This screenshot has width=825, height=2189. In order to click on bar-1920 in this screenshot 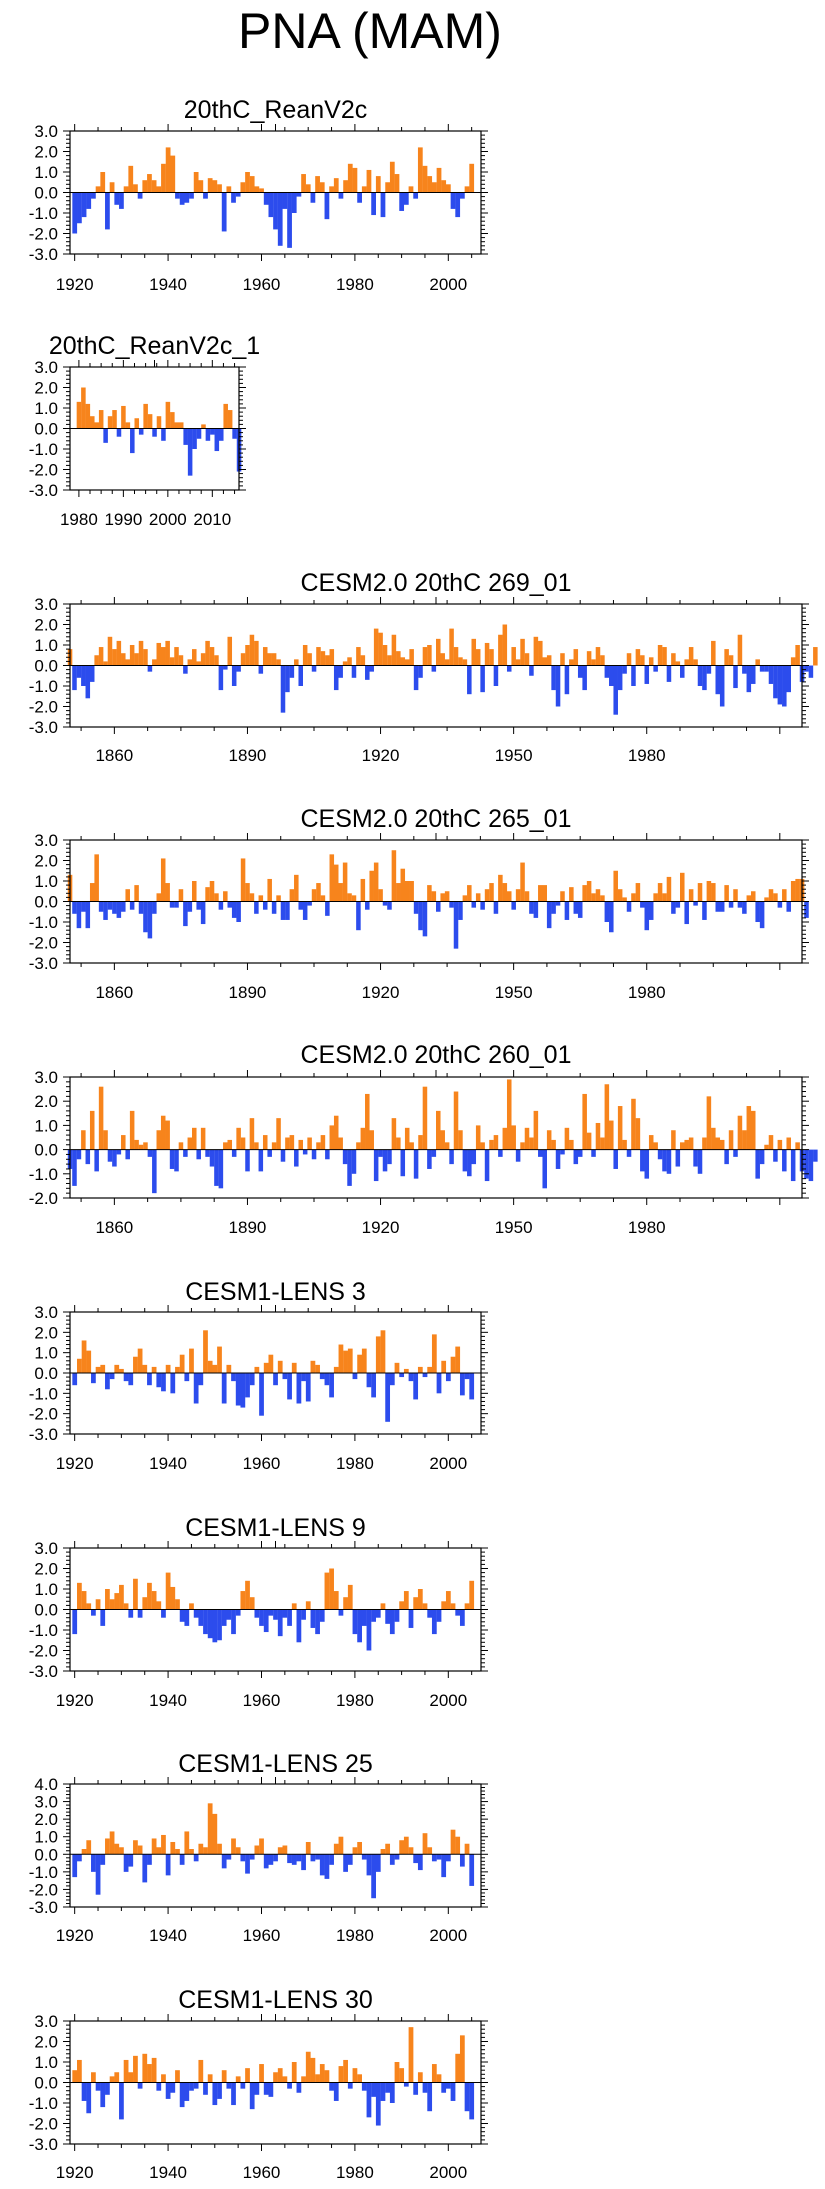, I will do `click(380, 649)`.